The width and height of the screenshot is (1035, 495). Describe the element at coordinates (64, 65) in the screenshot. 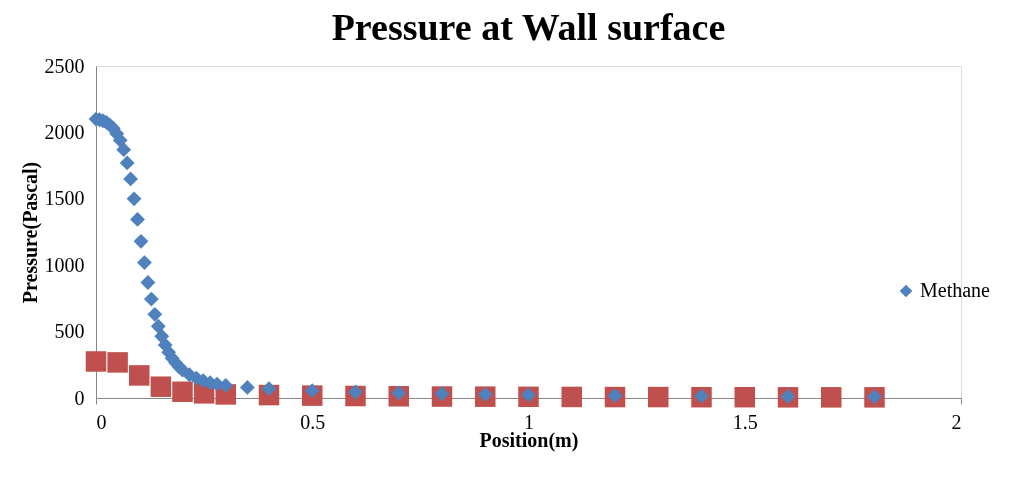

I see `y-tick-label: 2500` at that location.